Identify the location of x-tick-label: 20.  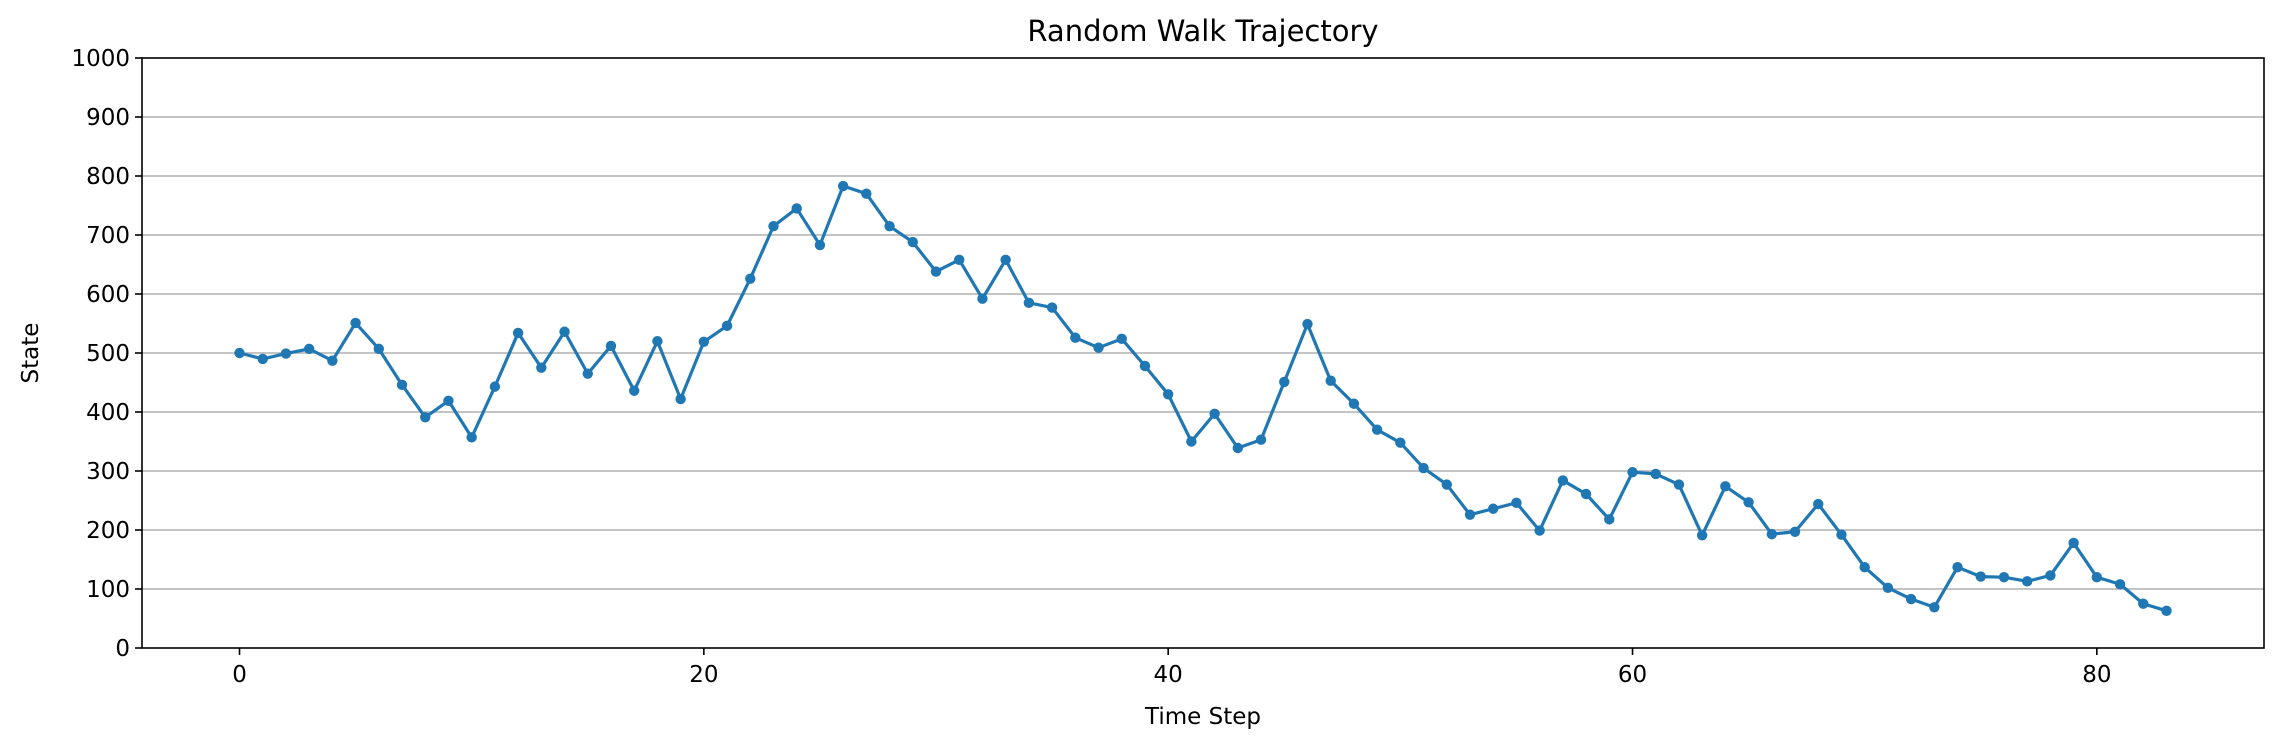
(703, 675).